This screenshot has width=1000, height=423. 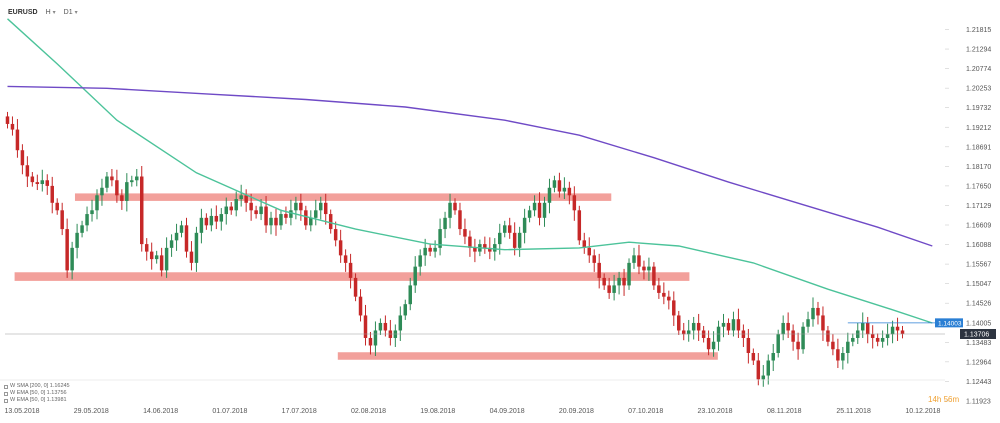 What do you see at coordinates (978, 304) in the screenshot?
I see `y-tick-label: 1.14526` at bounding box center [978, 304].